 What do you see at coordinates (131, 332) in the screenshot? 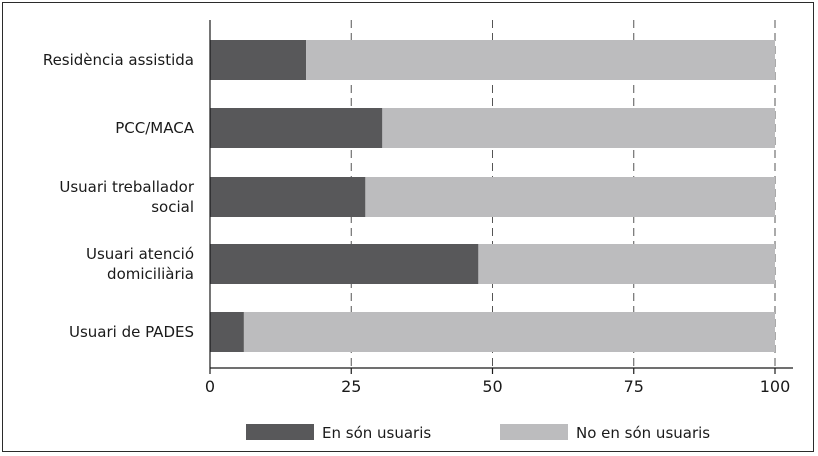
I see `category-label-4: Usuari de PADES` at bounding box center [131, 332].